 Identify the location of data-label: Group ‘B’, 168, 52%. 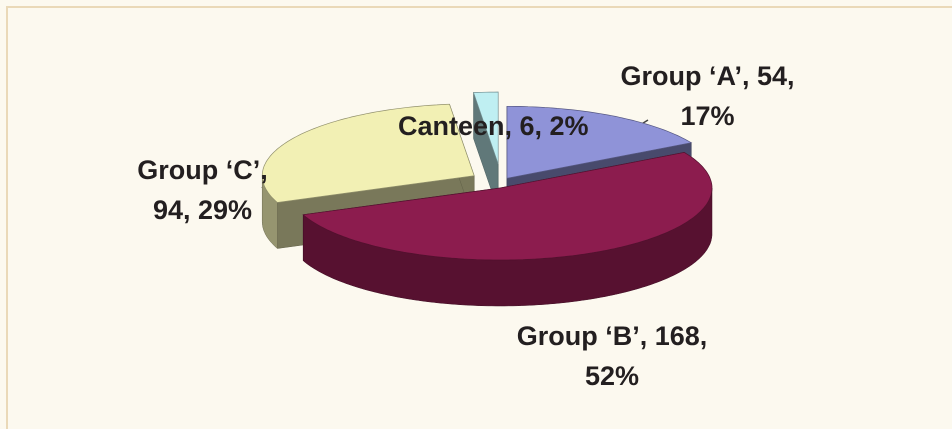
(612, 356).